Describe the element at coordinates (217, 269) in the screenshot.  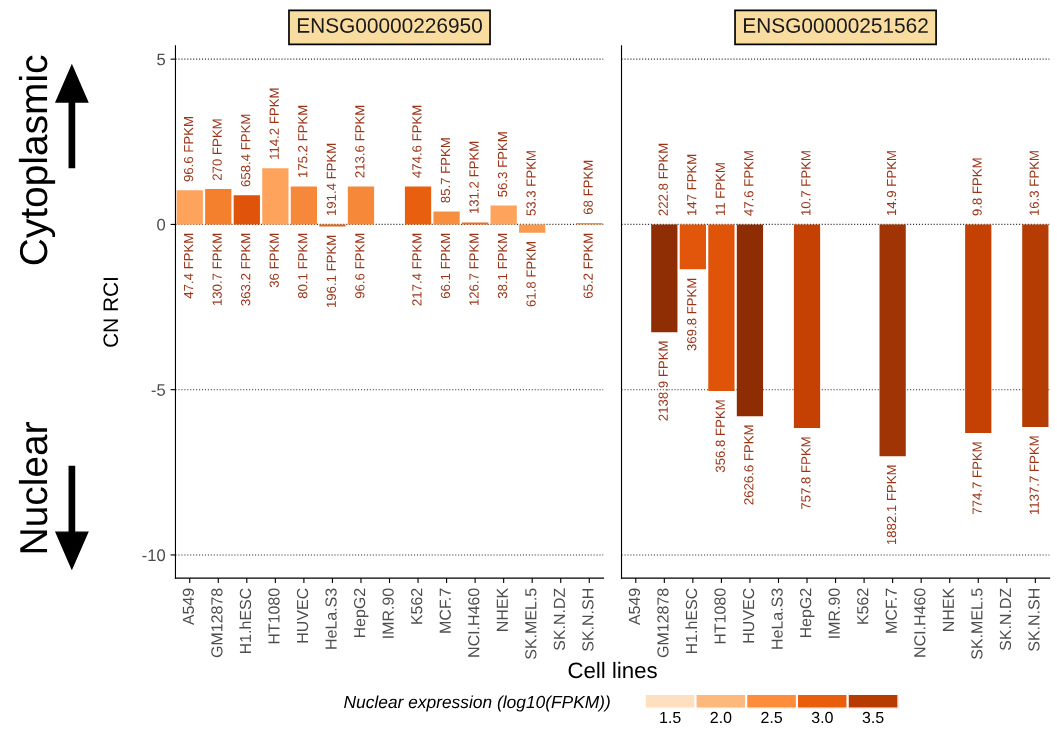
I see `annotation: 130.7 FPKM` at that location.